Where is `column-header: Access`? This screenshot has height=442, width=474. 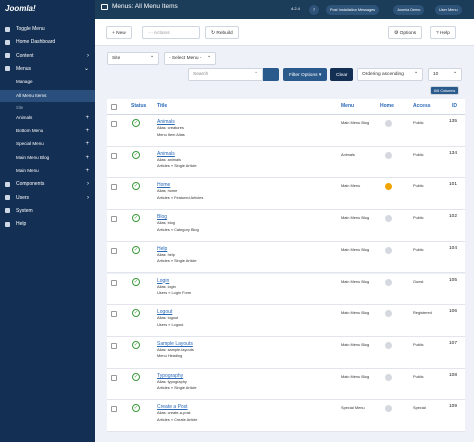 column-header: Access is located at coordinates (422, 106).